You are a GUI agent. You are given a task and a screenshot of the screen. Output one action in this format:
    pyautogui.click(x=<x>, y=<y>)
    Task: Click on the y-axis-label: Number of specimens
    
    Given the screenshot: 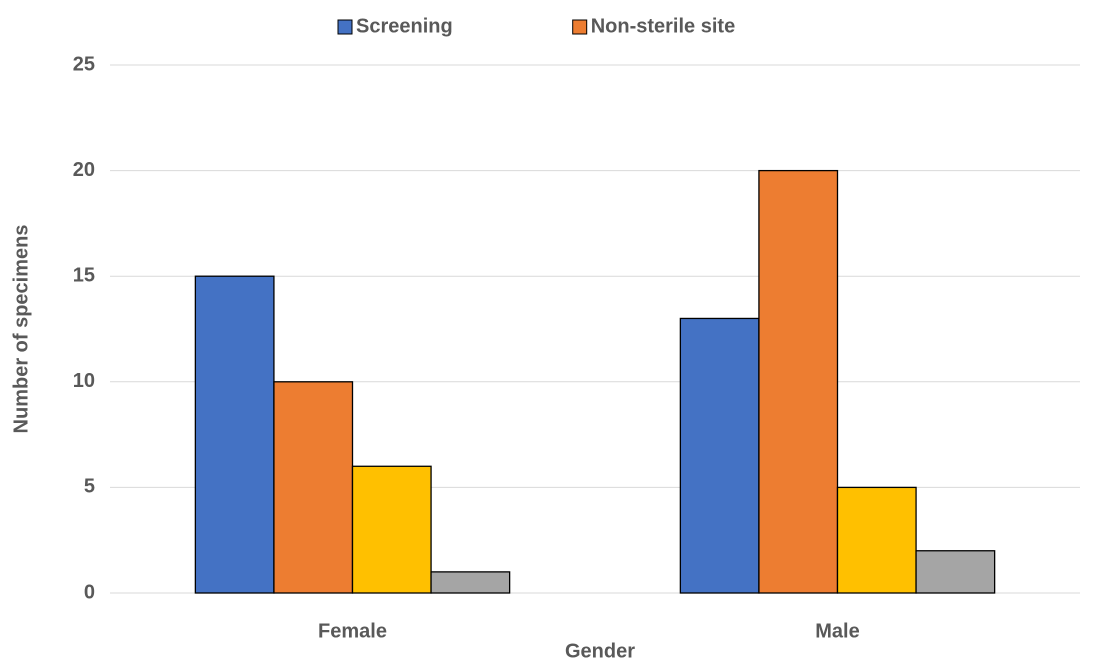 What is the action you would take?
    pyautogui.click(x=21, y=329)
    